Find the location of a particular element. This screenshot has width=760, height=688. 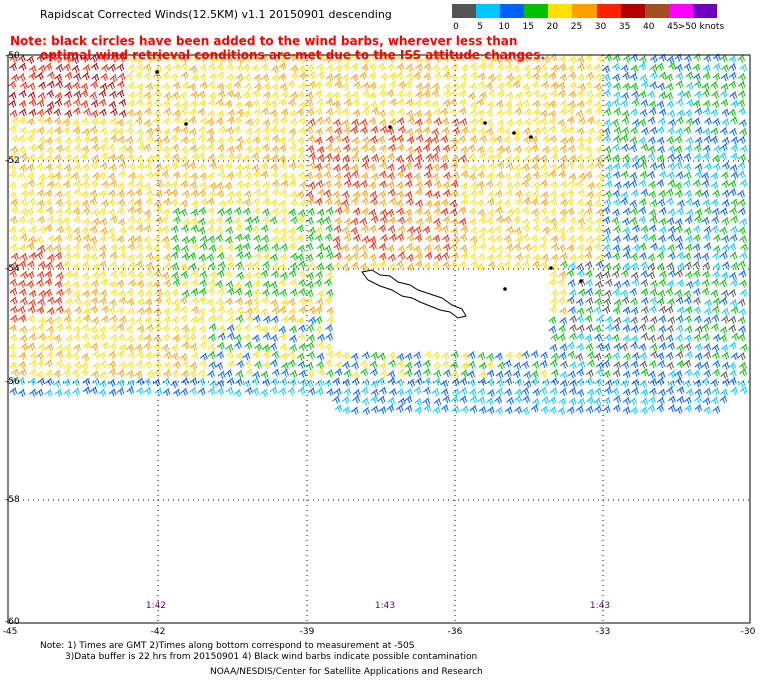

x-tick: -30 is located at coordinates (748, 632).